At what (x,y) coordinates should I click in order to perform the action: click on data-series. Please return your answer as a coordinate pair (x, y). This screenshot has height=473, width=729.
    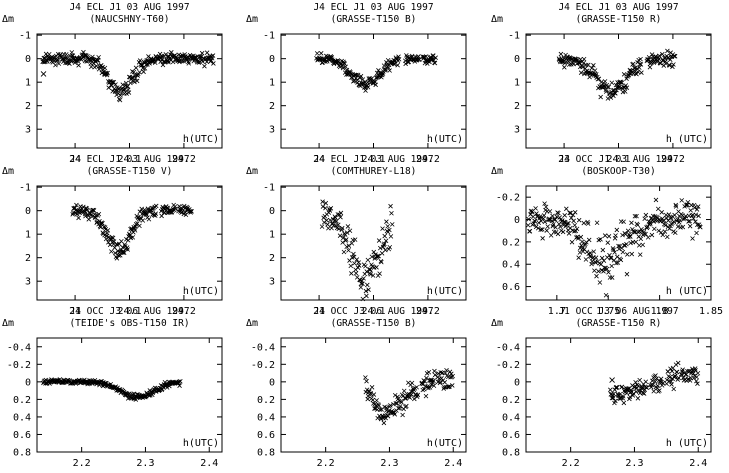
    Looking at the image, I should click on (112, 389).